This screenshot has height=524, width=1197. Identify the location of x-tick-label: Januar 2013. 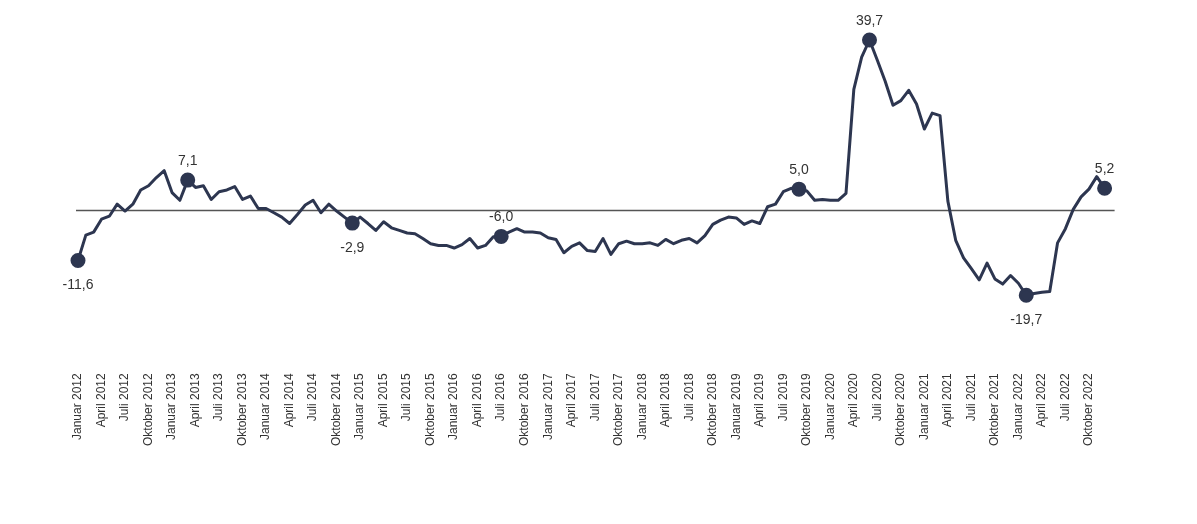
(171, 406).